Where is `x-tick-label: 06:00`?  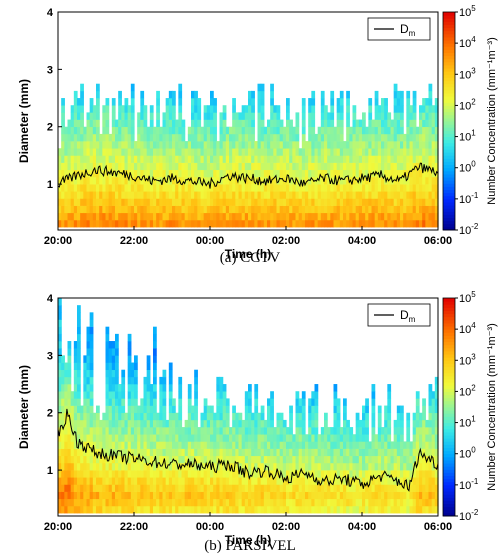 x-tick-label: 06:00 is located at coordinates (438, 527).